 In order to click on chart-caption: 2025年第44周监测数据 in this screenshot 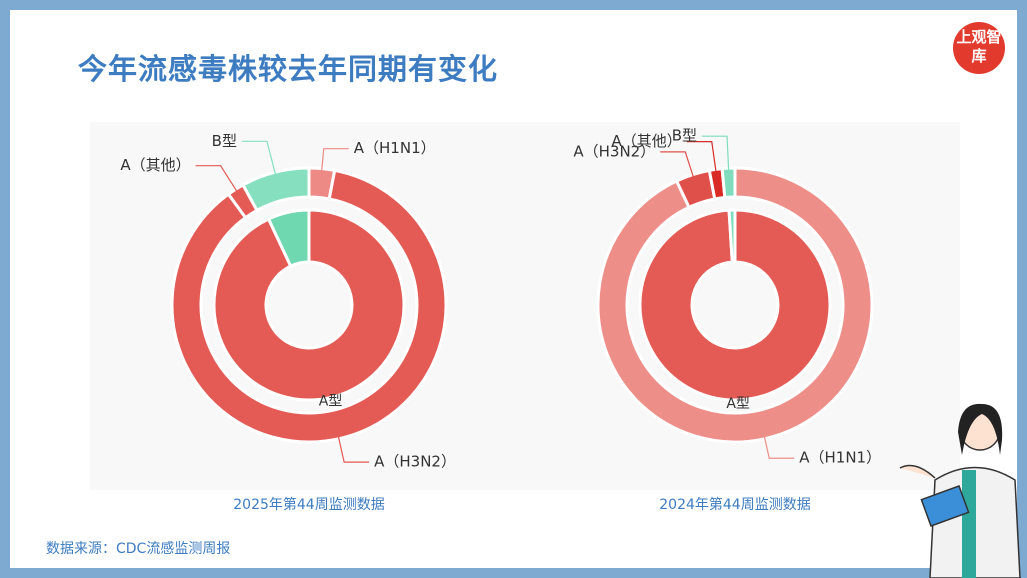, I will do `click(308, 504)`.